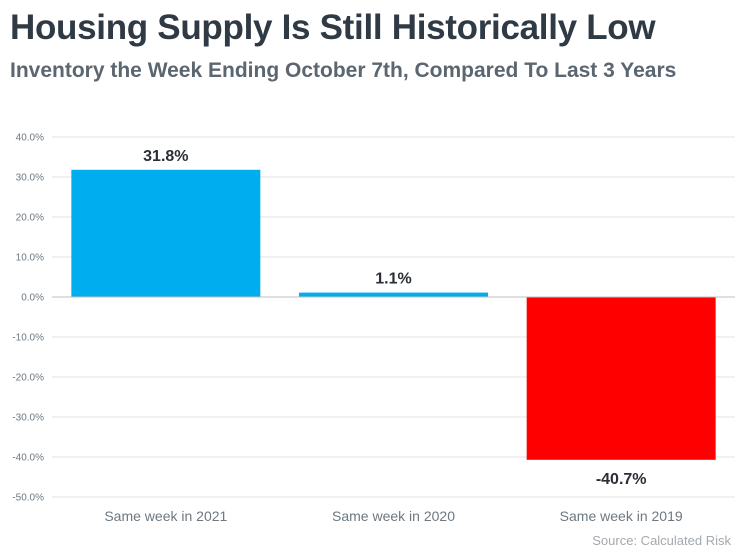  Describe the element at coordinates (165, 156) in the screenshot. I see `data-label: 31.8%` at that location.